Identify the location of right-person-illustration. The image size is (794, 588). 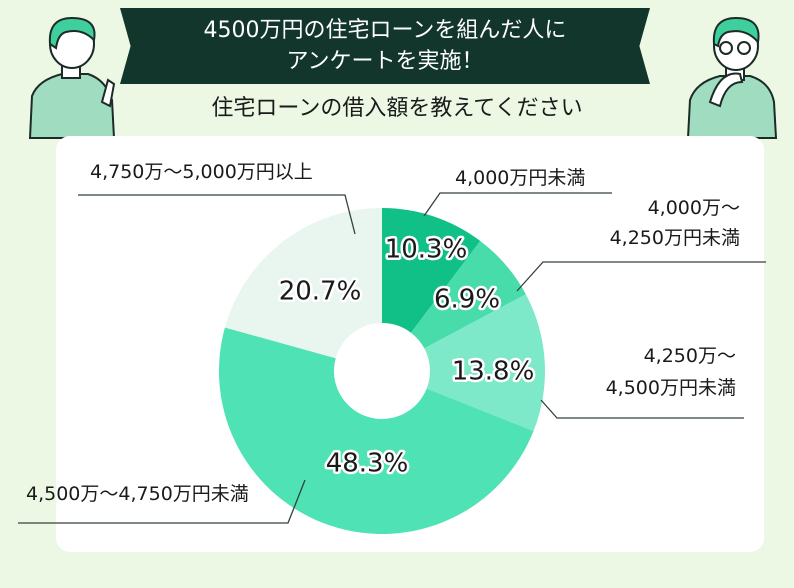
(732, 77).